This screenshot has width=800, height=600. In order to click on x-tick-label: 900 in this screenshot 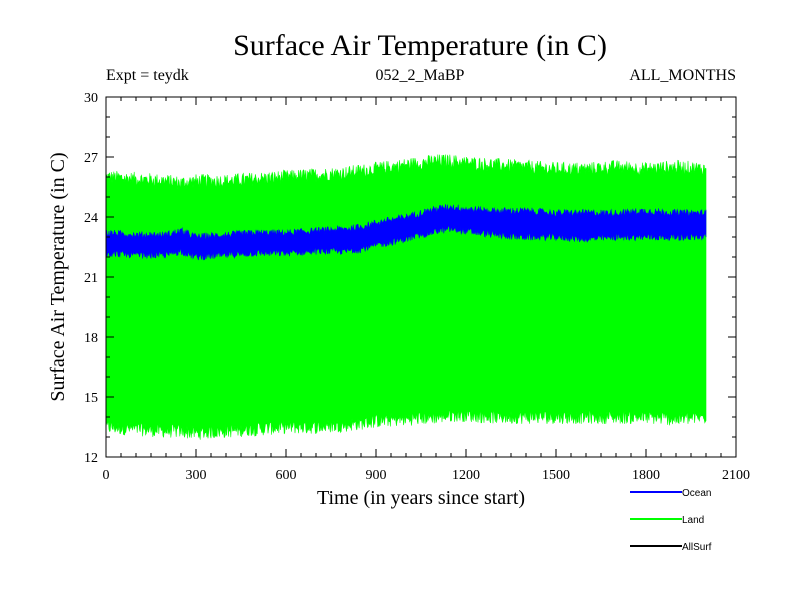, I will do `click(376, 475)`.